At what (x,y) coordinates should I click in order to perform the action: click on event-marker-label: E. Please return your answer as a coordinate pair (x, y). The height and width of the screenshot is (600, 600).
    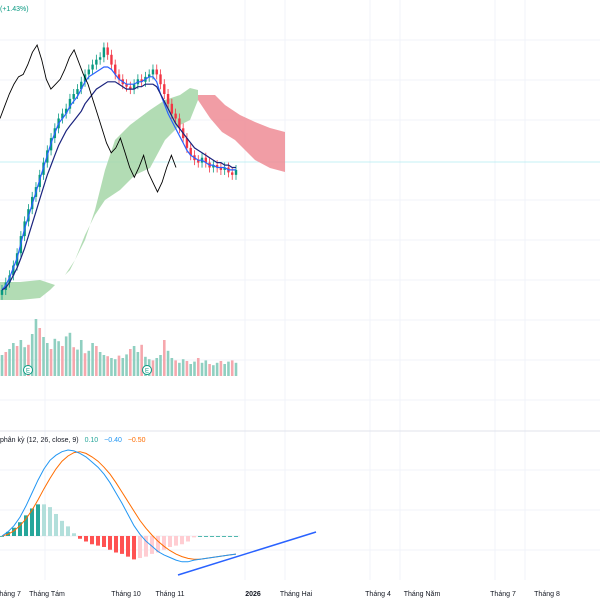
    Looking at the image, I should click on (147, 372).